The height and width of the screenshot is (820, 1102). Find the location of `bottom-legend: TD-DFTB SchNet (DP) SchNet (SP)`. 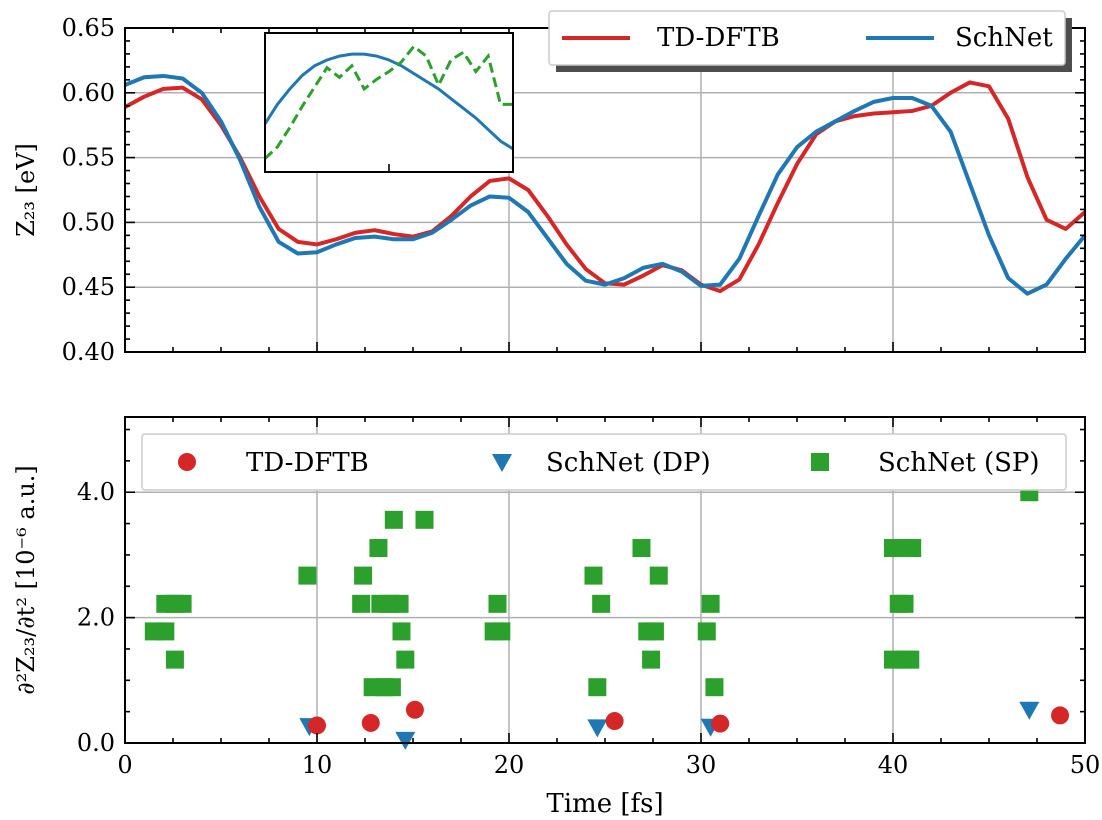

bottom-legend: TD-DFTB SchNet (DP) SchNet (SP) is located at coordinates (604, 462).